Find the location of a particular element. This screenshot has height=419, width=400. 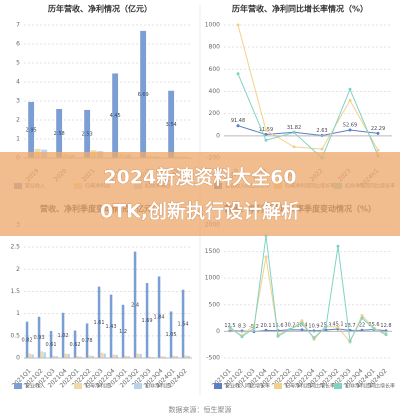

data-label: 2.58 is located at coordinates (59, 134).